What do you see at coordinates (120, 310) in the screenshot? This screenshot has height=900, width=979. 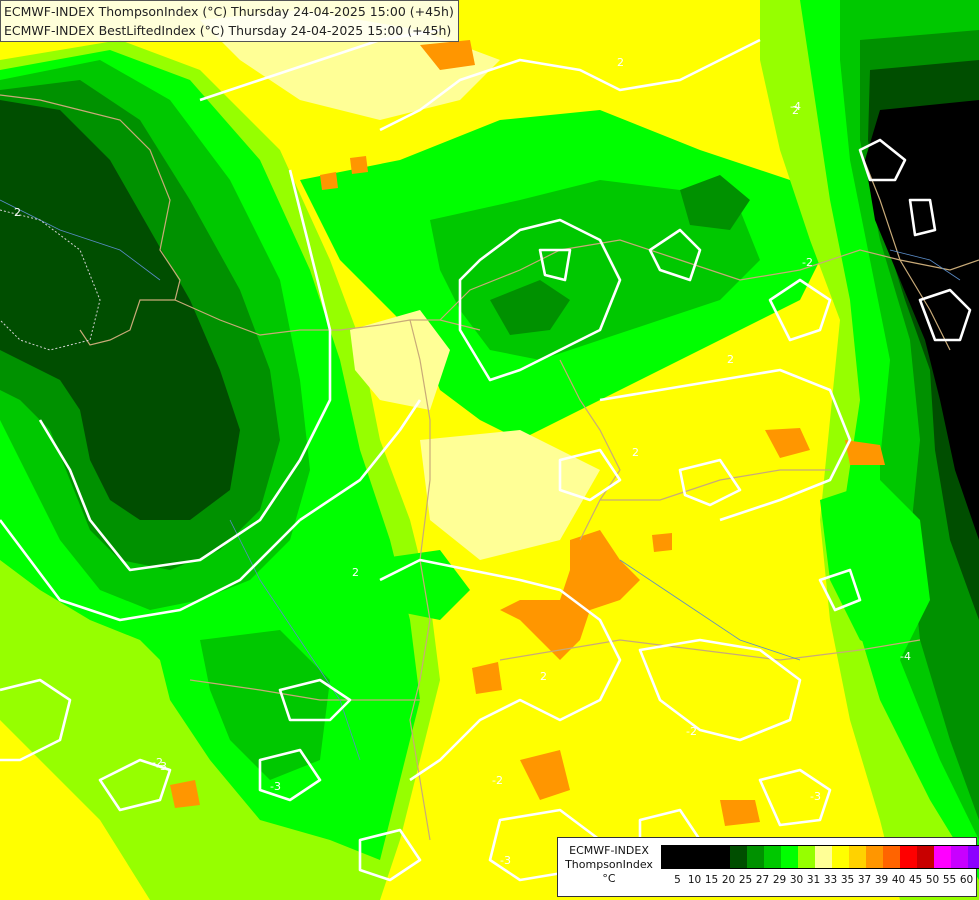 I see `field-deep-green-west` at bounding box center [120, 310].